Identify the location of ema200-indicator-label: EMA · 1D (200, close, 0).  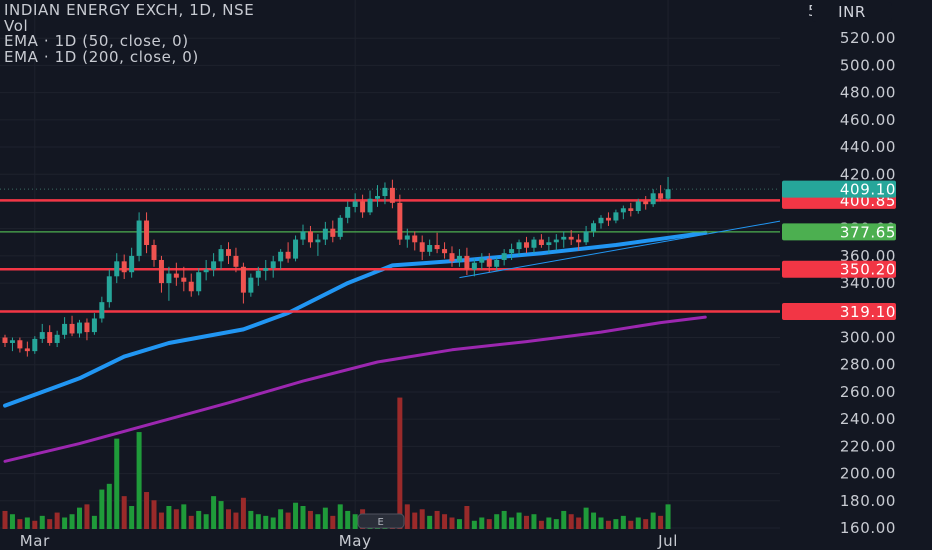
(101, 56).